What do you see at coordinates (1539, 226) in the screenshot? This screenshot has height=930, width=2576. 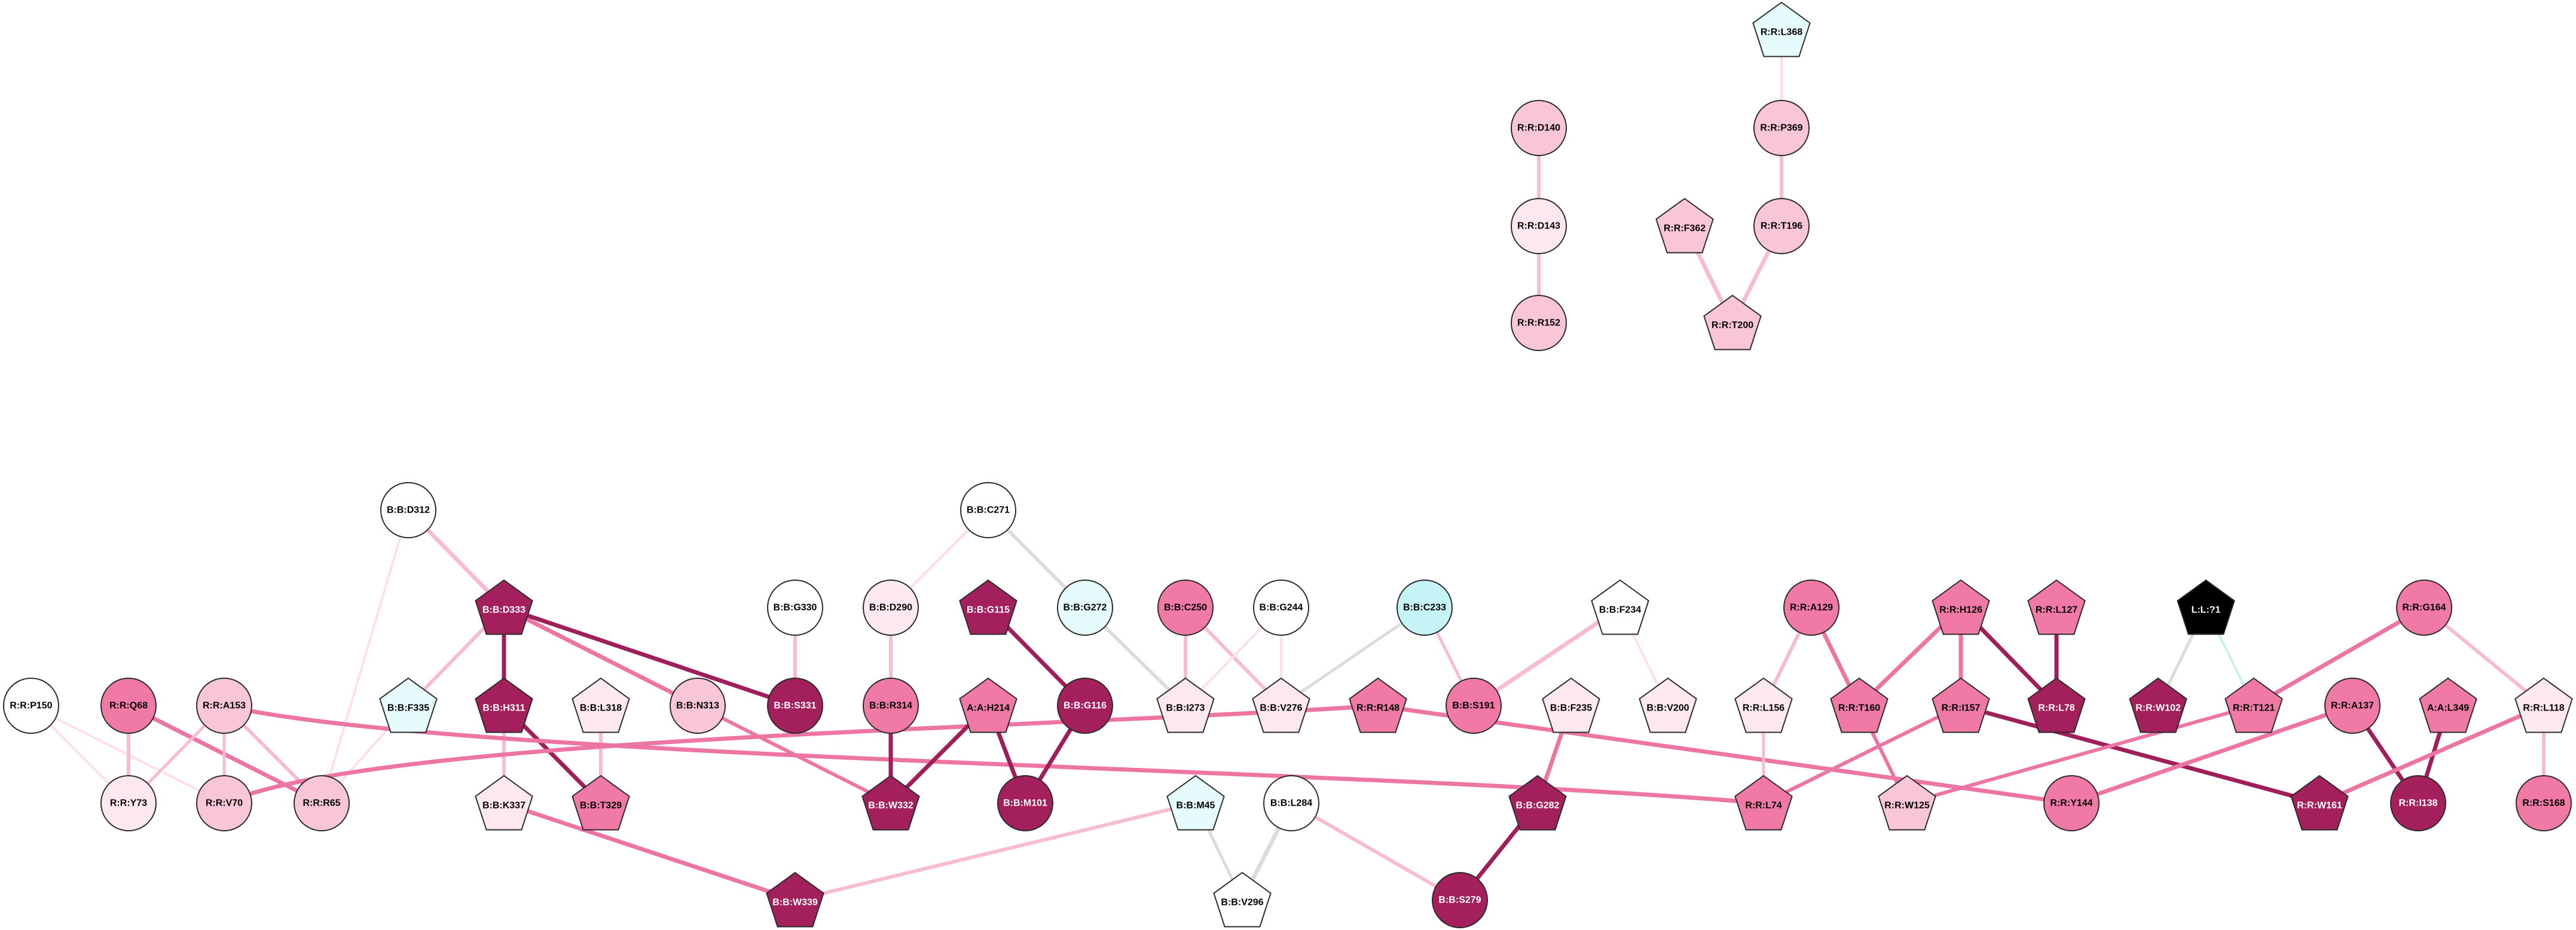 I see `node-r-r-d143: R:R:D143` at bounding box center [1539, 226].